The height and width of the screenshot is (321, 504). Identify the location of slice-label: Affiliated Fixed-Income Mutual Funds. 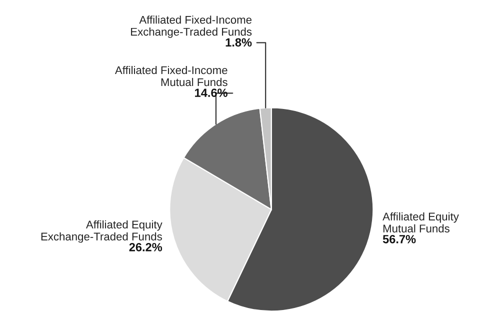
(171, 76).